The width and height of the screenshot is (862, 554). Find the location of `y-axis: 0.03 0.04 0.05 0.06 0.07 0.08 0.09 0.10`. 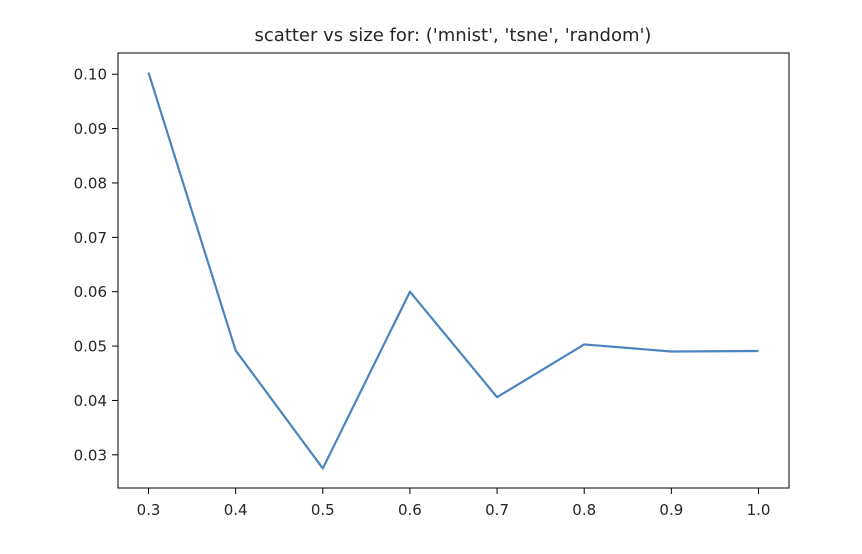

y-axis: 0.03 0.04 0.05 0.06 0.07 0.08 0.09 0.10 is located at coordinates (96, 265).